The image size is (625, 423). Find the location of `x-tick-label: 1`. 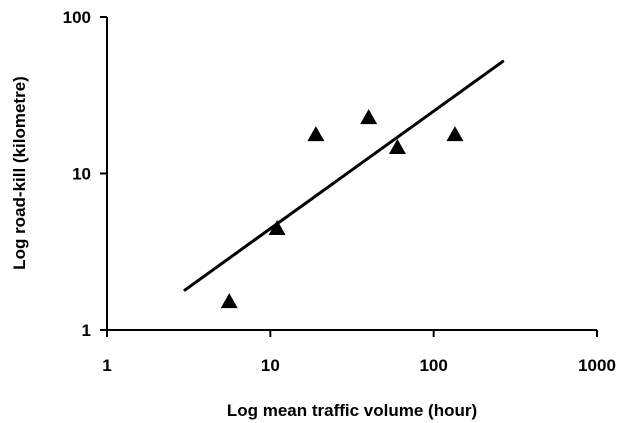

x-tick-label: 1 is located at coordinates (106, 365).